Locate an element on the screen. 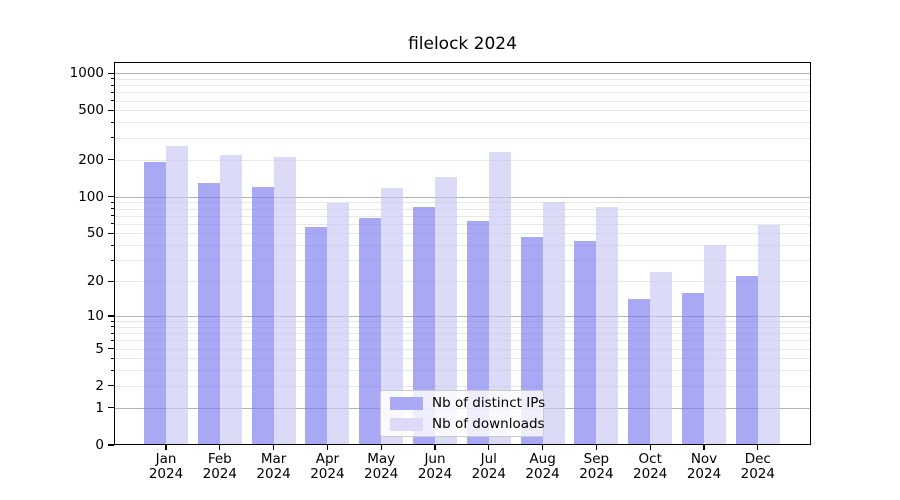  x-tick-label-mar: Mar 2024 is located at coordinates (274, 467).